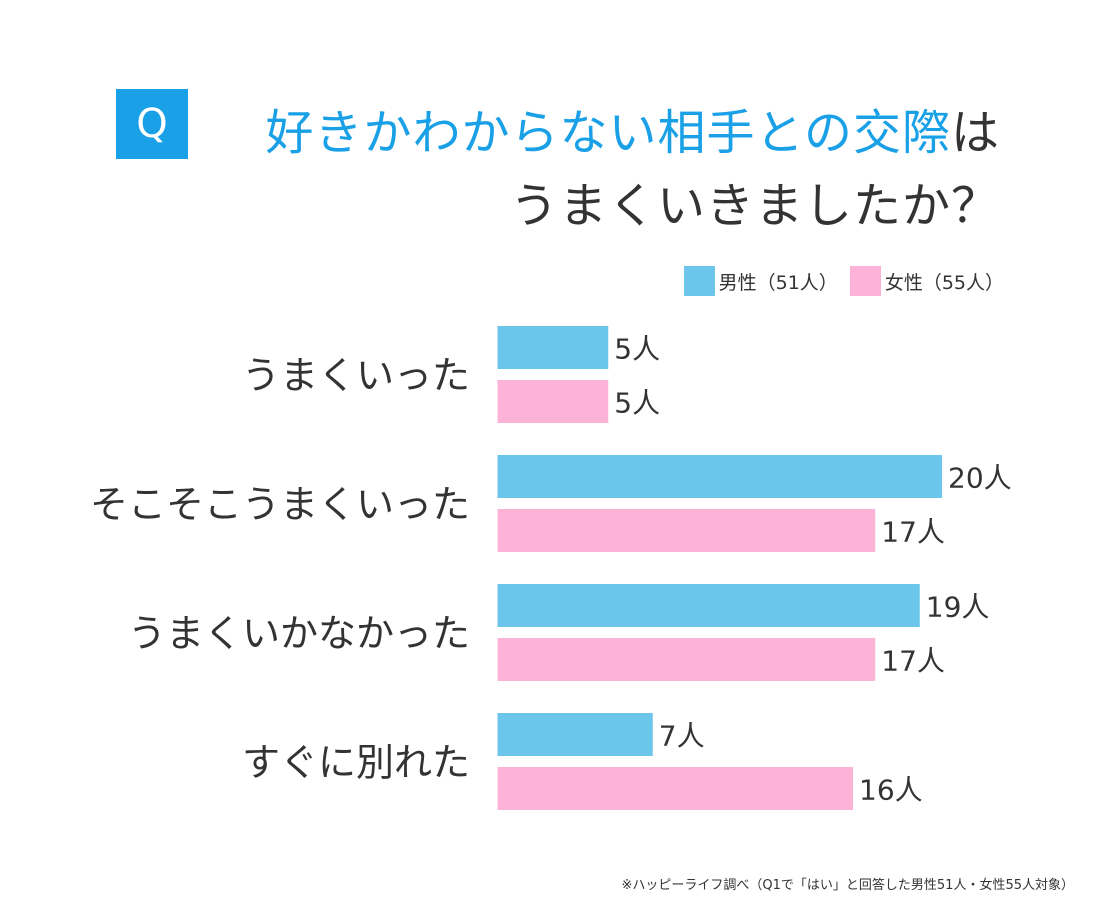 The height and width of the screenshot is (901, 1100). What do you see at coordinates (958, 607) in the screenshot?
I see `data-label-male-2: 19人` at bounding box center [958, 607].